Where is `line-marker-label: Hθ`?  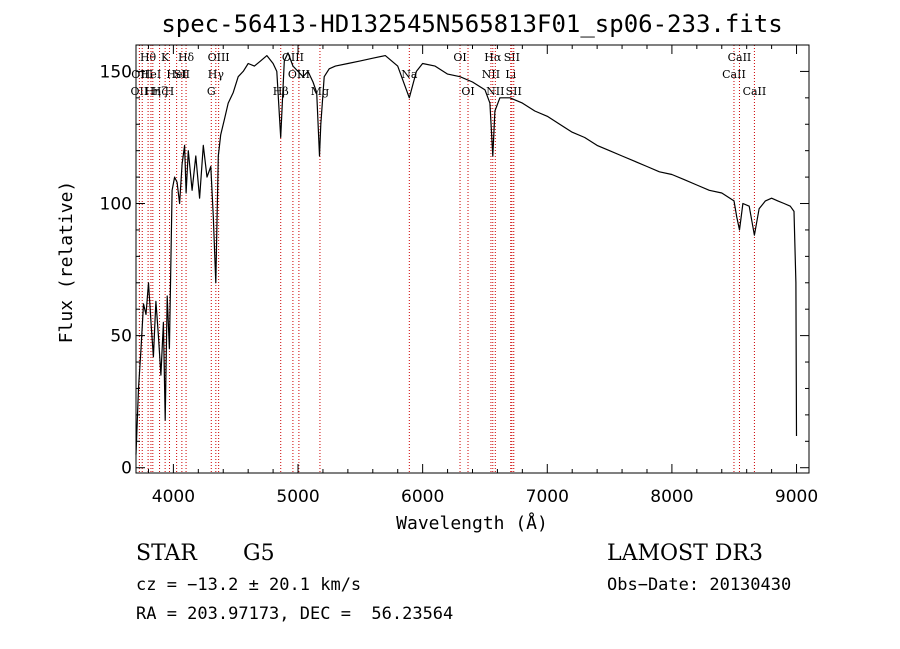 line-marker-label: Hθ is located at coordinates (148, 57).